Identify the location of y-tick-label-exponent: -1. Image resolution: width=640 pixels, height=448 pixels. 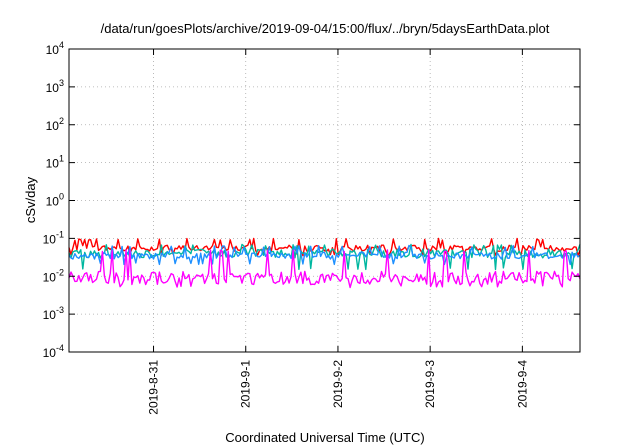
(60, 234).